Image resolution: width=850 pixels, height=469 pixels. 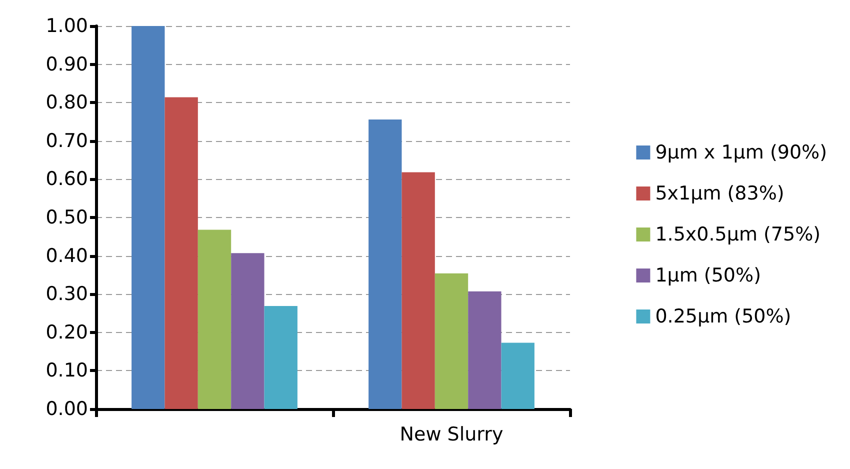 I want to click on y-tick-label: 1.00, so click(x=67, y=26).